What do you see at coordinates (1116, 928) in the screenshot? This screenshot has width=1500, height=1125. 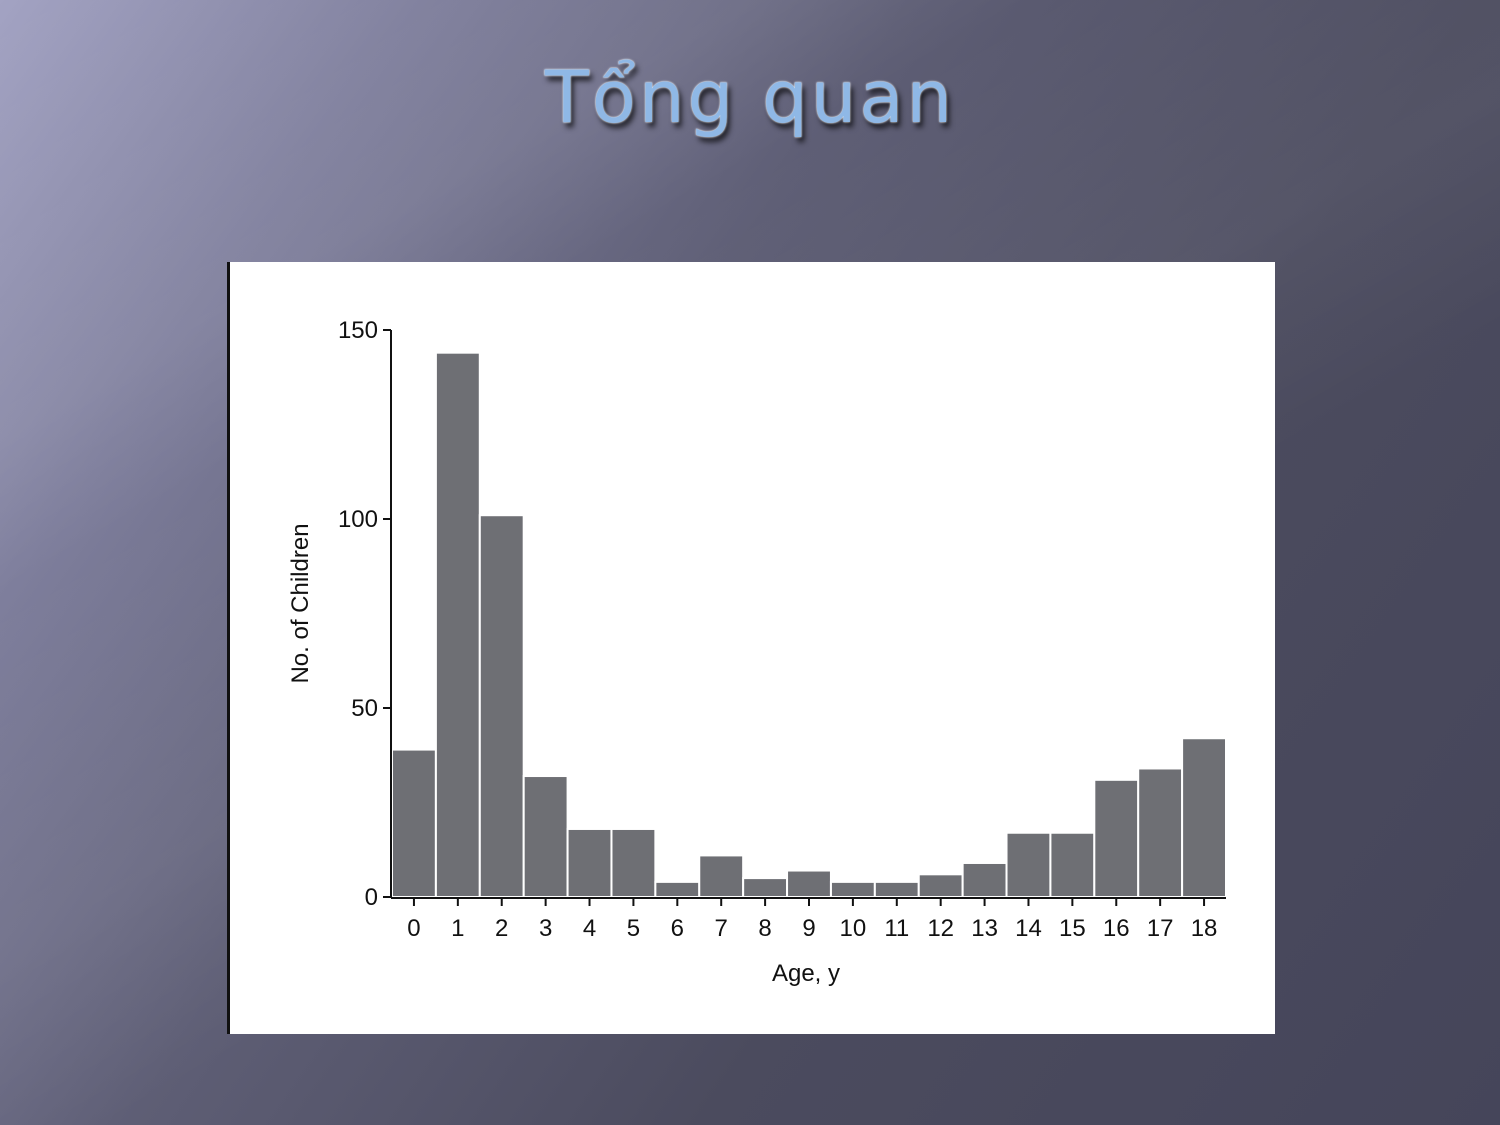 I see `x-tick-label: 16` at bounding box center [1116, 928].